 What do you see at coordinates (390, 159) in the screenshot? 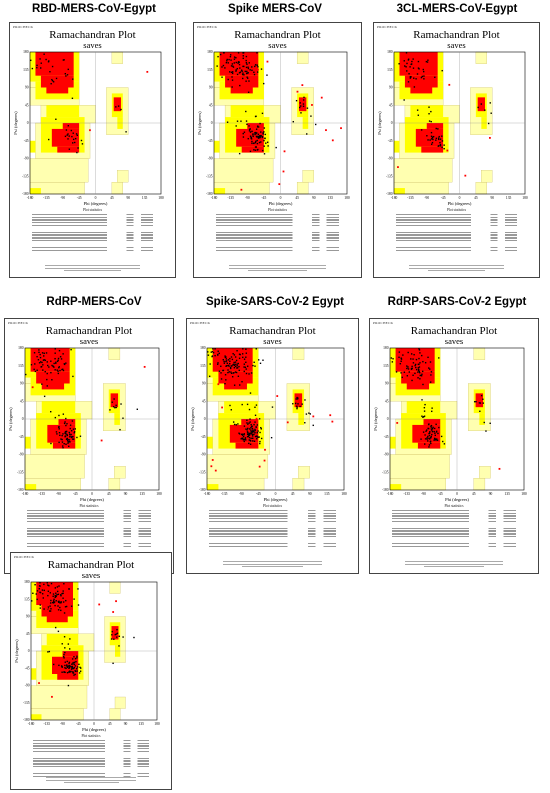
I see `y-tick-label: -90` at bounding box center [390, 159].